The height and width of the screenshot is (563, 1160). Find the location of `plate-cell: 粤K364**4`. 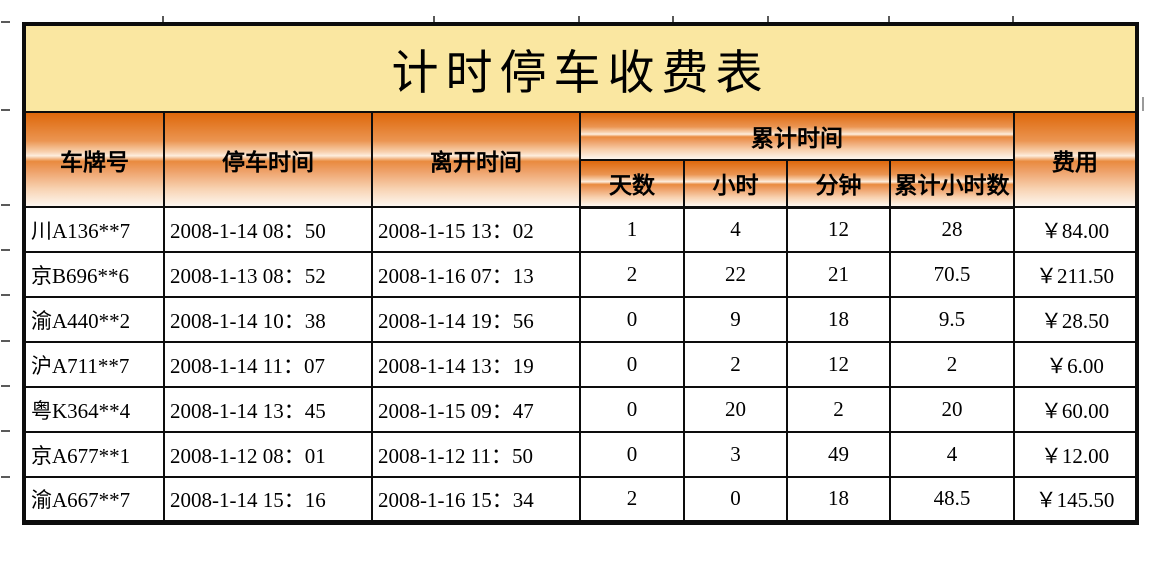

plate-cell: 粤K364**4 is located at coordinates (94, 409).